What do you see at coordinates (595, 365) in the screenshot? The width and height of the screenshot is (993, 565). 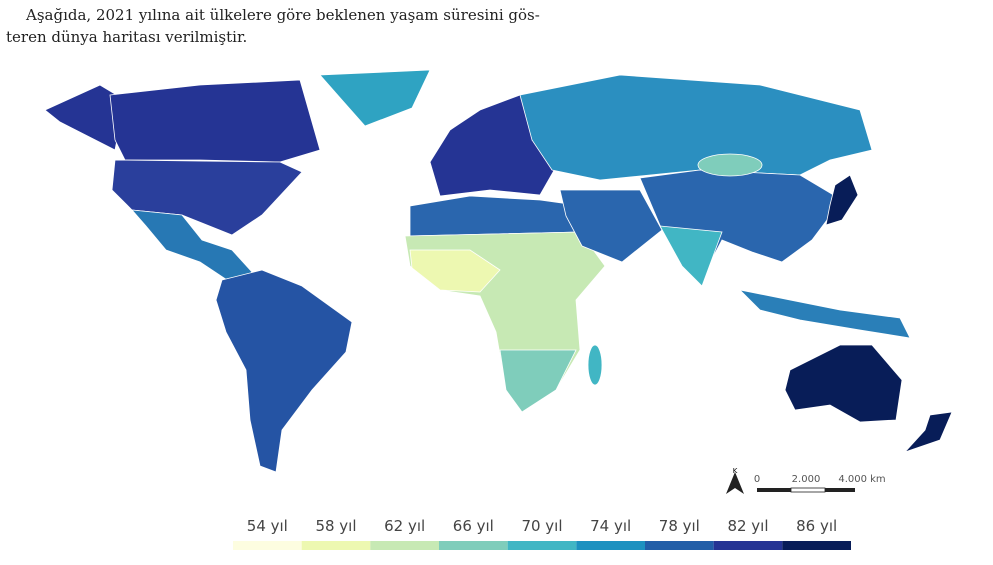 I see `madagascar` at bounding box center [595, 365].